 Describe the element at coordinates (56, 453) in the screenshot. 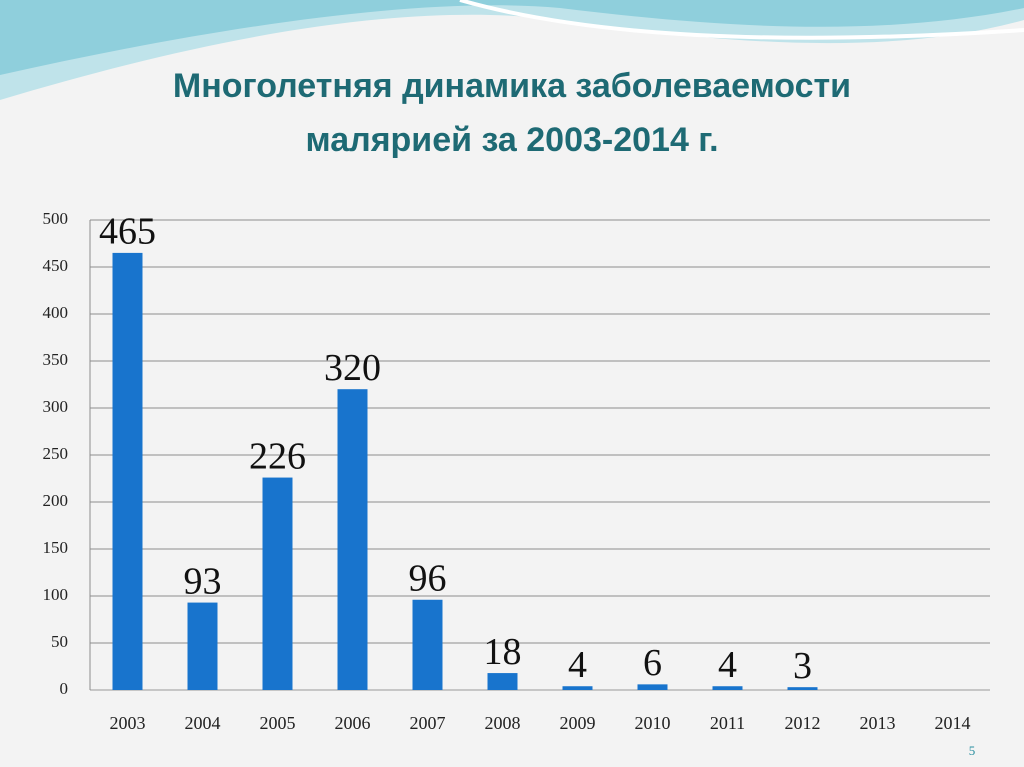

I see `y-tick-label: 250` at that location.